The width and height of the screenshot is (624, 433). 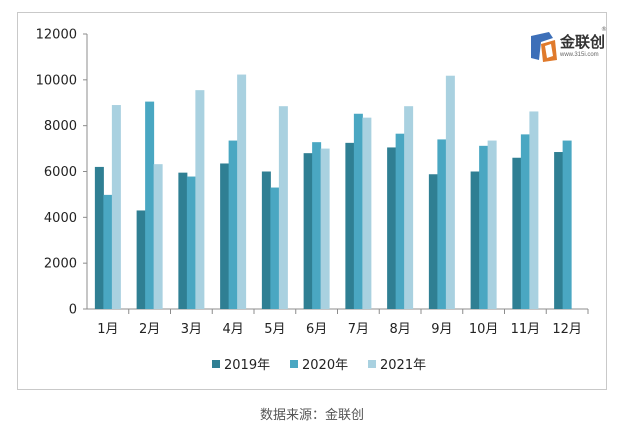 I want to click on x-tick-label: 7月, so click(x=358, y=329).